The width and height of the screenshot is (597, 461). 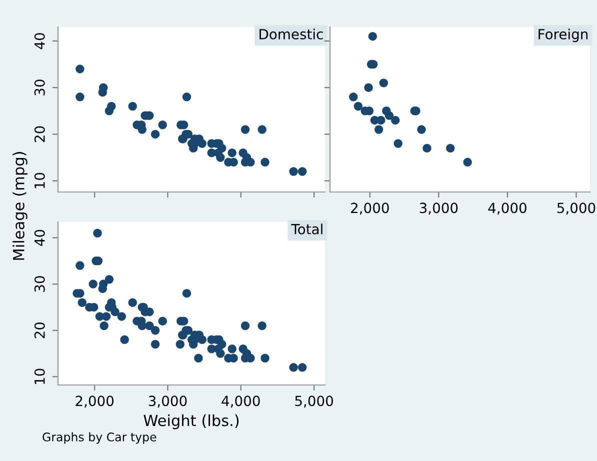 What do you see at coordinates (20, 206) in the screenshot?
I see `y-axis-title: Mileage (mpg)` at bounding box center [20, 206].